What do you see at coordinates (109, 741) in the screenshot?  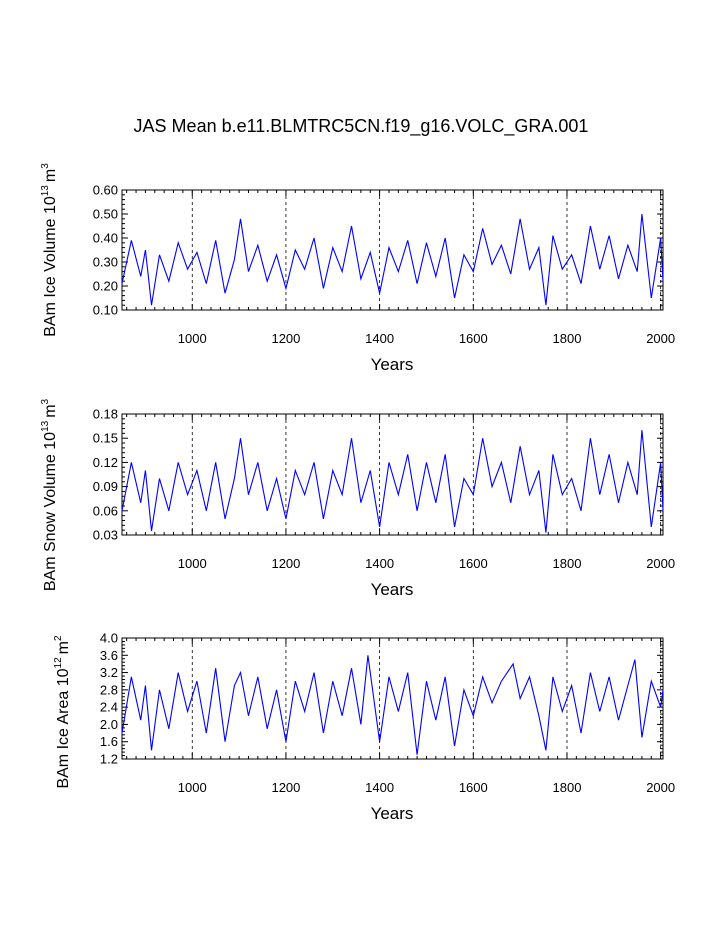 I see `y-tick-label: 1.6` at bounding box center [109, 741].